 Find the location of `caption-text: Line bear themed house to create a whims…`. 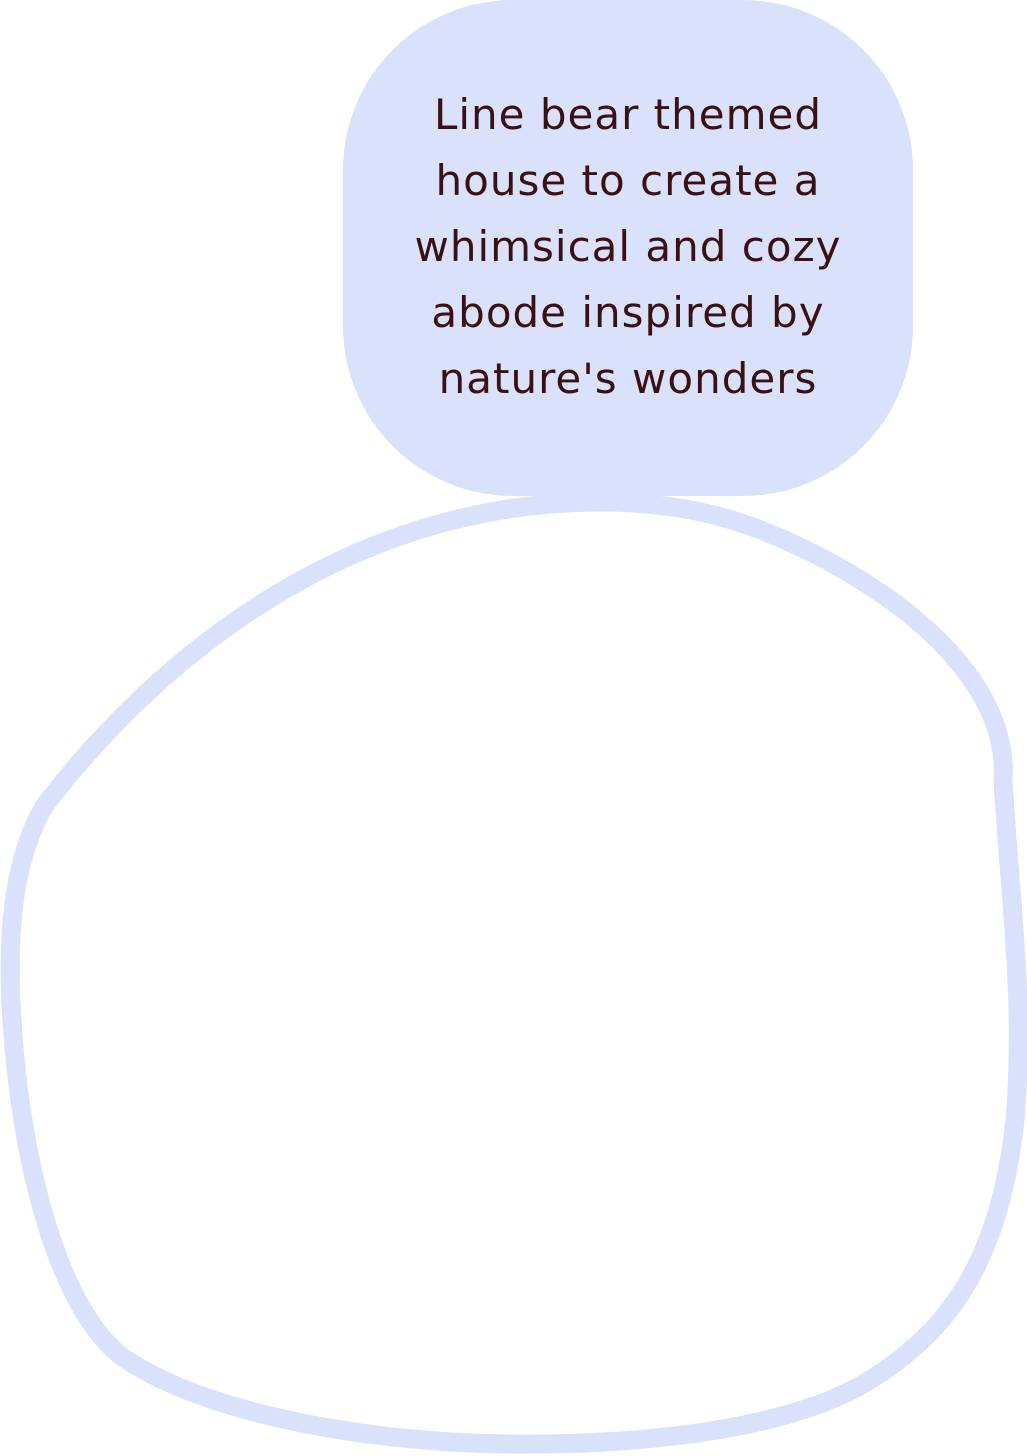

caption-text: Line bear themed house to create a whims… is located at coordinates (628, 246).